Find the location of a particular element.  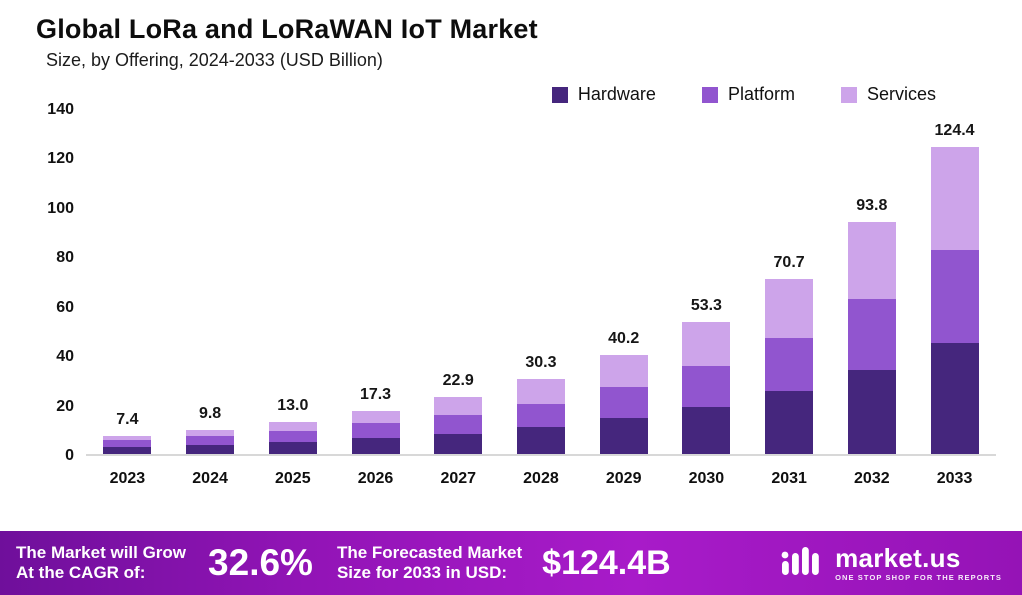

y-tick-label: 60 is located at coordinates (65, 307).